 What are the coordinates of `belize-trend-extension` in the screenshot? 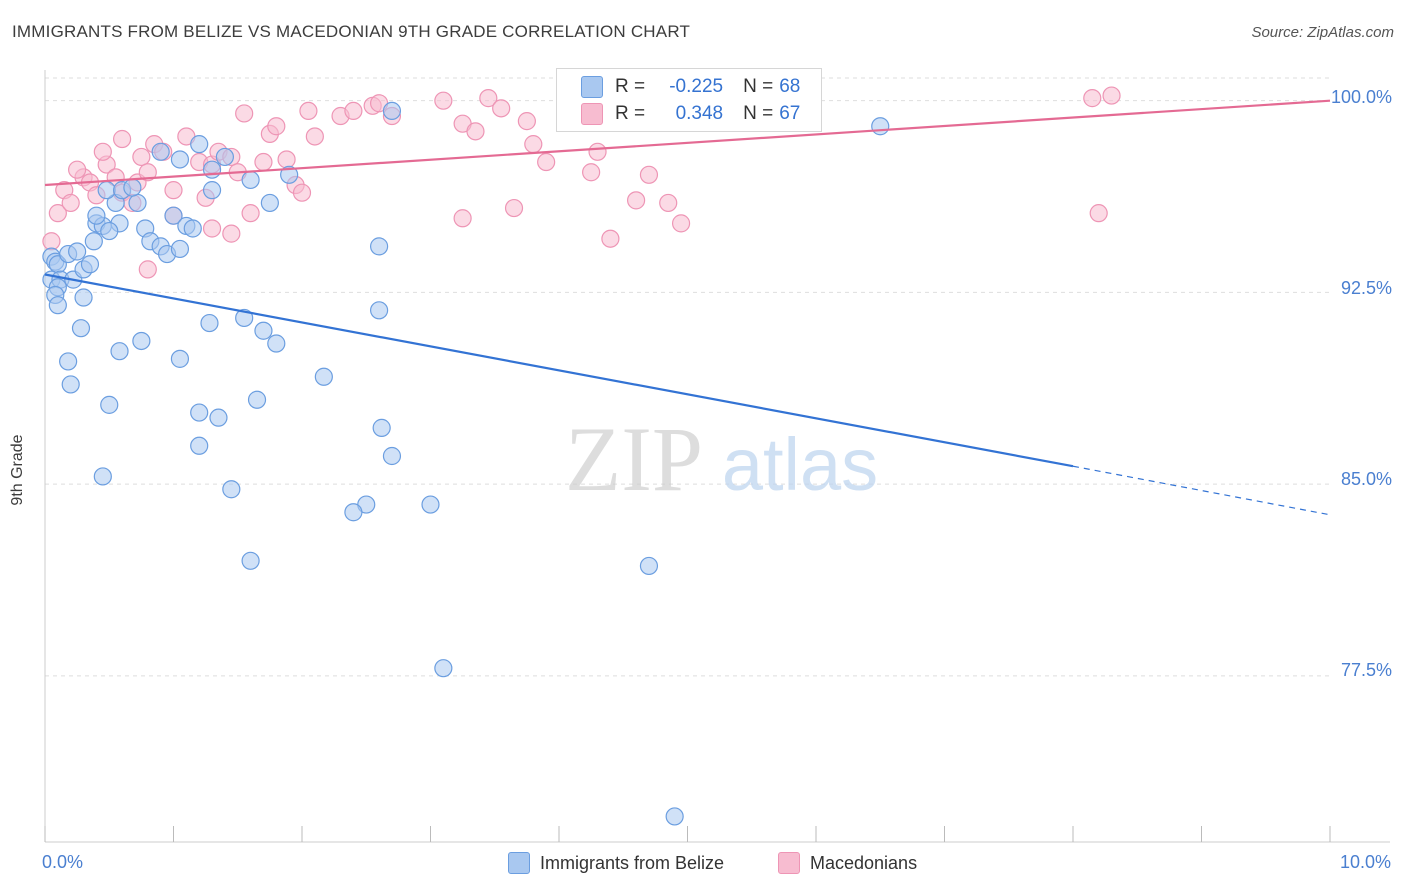 It's located at (1201, 490).